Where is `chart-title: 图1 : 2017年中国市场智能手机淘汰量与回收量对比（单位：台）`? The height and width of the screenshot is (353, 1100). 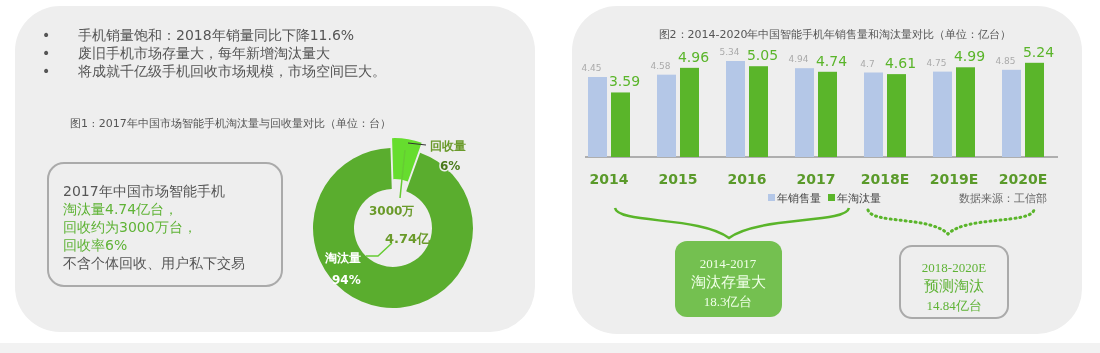 chart-title: 图1 : 2017年中国市场智能手机淘汰量与回收量对比（单位：台） is located at coordinates (230, 123).